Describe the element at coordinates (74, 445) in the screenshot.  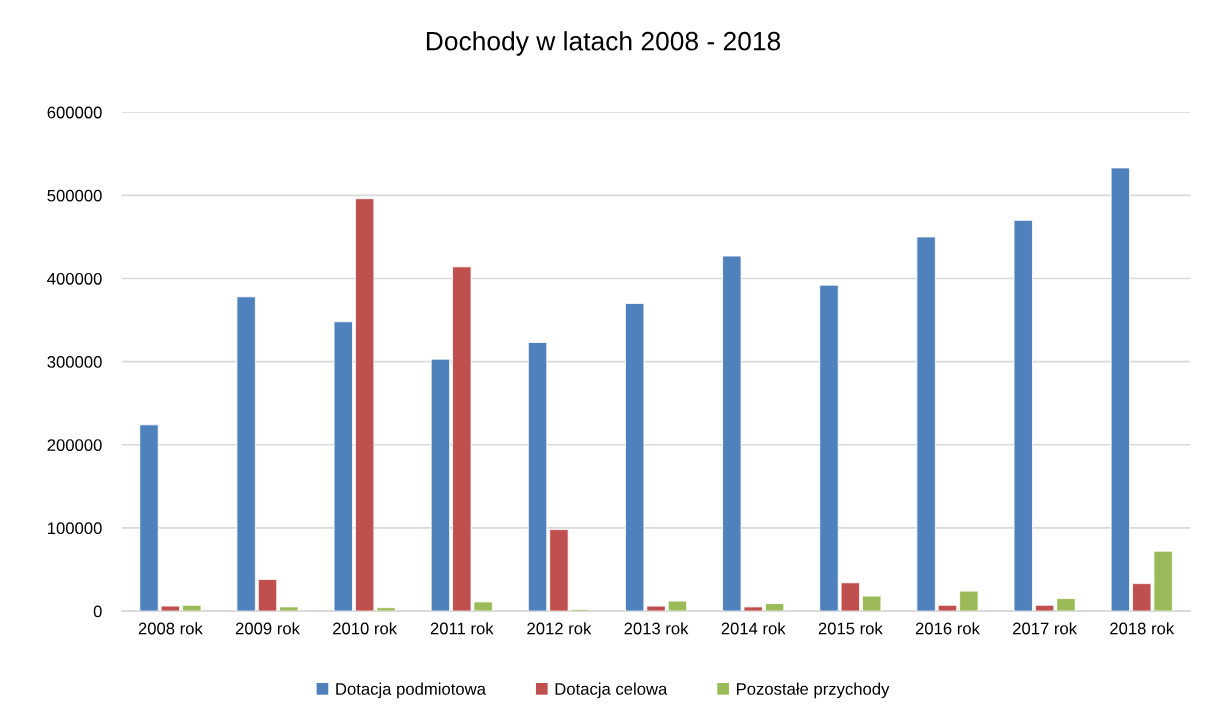
I see `y-tick-label: 200000` at that location.